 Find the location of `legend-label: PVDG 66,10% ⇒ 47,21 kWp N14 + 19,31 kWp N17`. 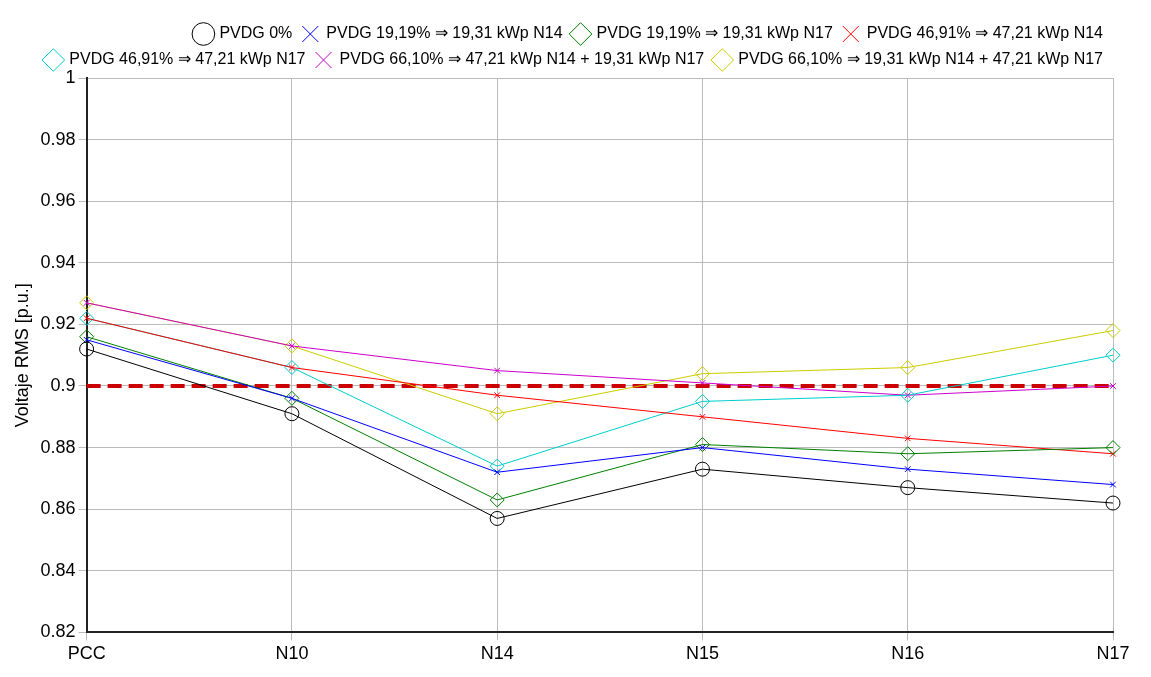

legend-label: PVDG 66,10% ⇒ 47,21 kWp N14 + 19,31 kWp N17 is located at coordinates (522, 59).